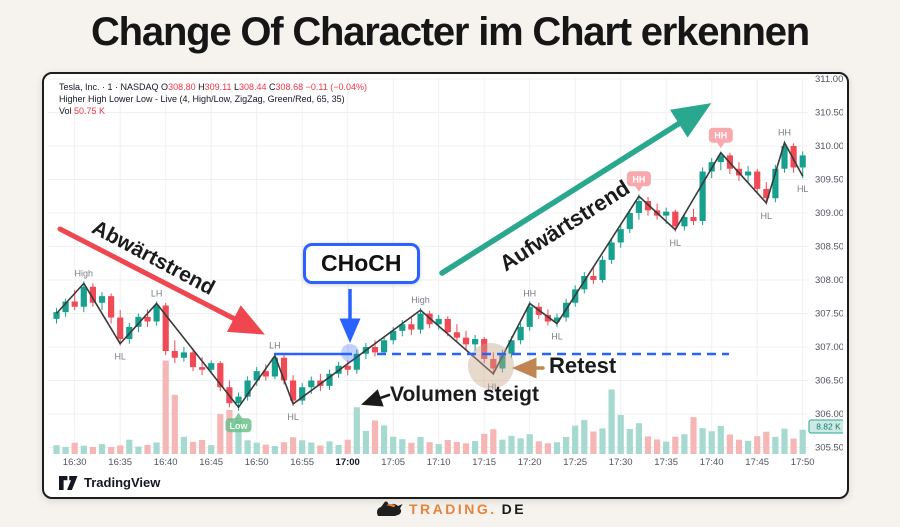  What do you see at coordinates (90, 111) in the screenshot?
I see `vol-value: 50.75 K` at bounding box center [90, 111].